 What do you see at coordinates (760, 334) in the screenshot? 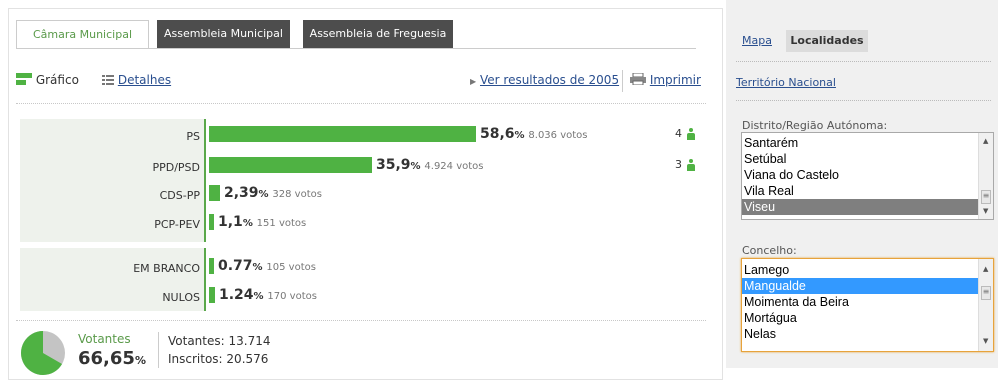
I see `list-option: Nelas` at bounding box center [760, 334].